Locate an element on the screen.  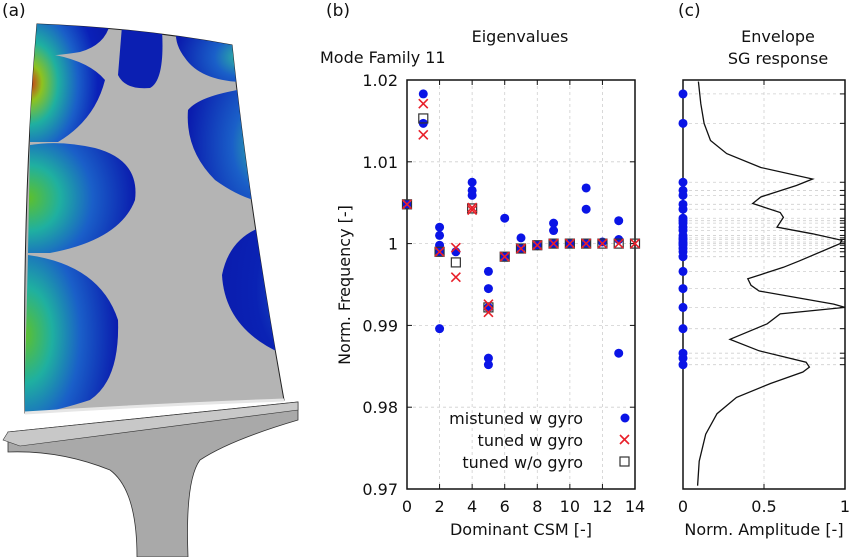
y-tick-label: 1.02 is located at coordinates (380, 80).